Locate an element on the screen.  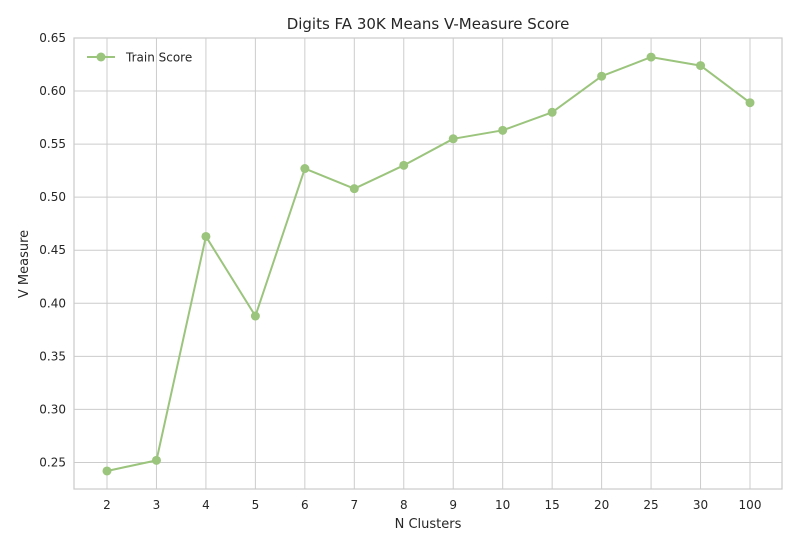
x-tick-label: 4 is located at coordinates (206, 505).